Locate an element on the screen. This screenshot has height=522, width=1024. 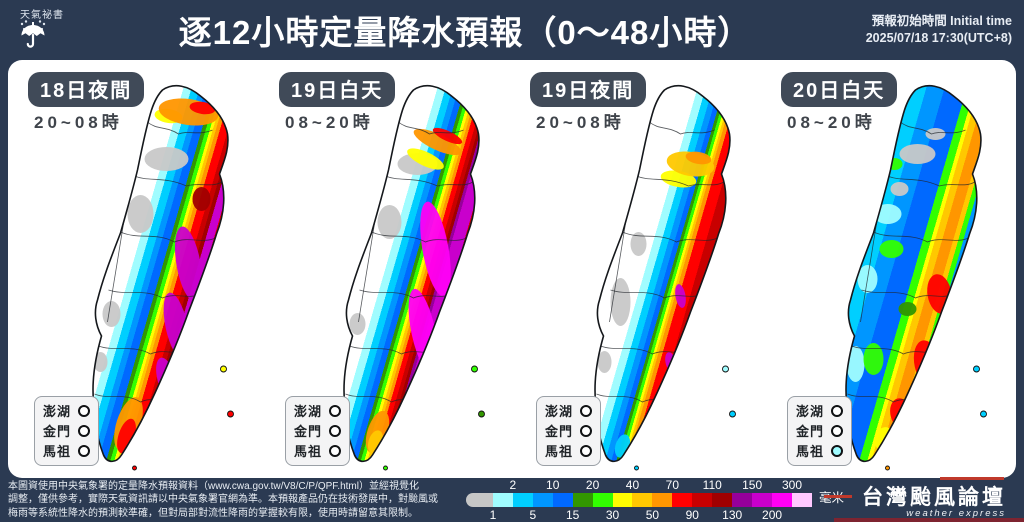
rain-scale-legend: 1 2 5 10 15 20 30 40 50 70 90 110 130 150 200 300 毫米 is located at coordinates (655, 500).